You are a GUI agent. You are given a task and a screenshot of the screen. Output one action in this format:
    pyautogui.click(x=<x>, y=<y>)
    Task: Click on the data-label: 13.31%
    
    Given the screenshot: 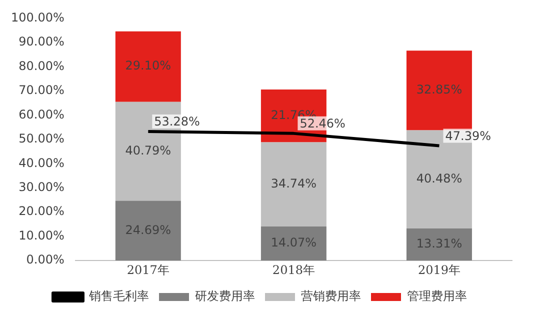 What is the action you would take?
    pyautogui.click(x=439, y=243)
    